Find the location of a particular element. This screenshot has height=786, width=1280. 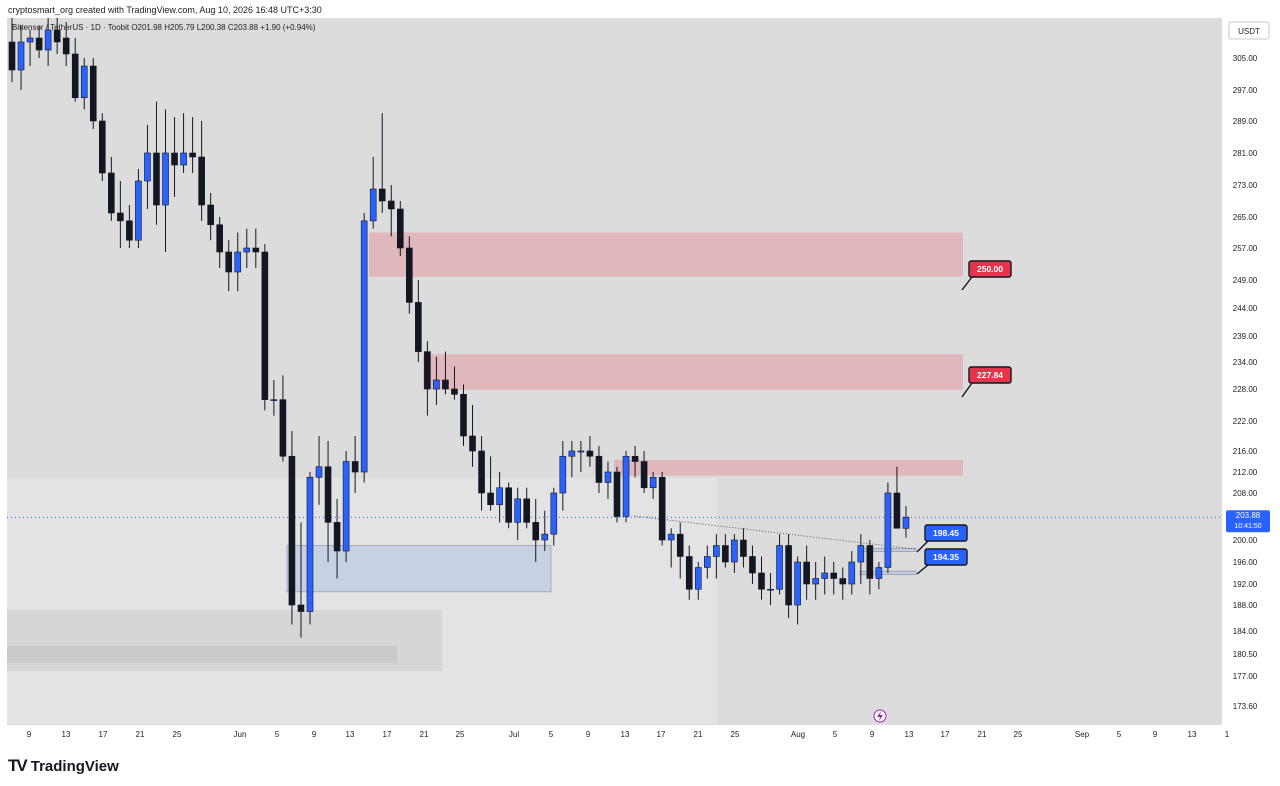

current-price-value: 203.88 is located at coordinates (1248, 515).